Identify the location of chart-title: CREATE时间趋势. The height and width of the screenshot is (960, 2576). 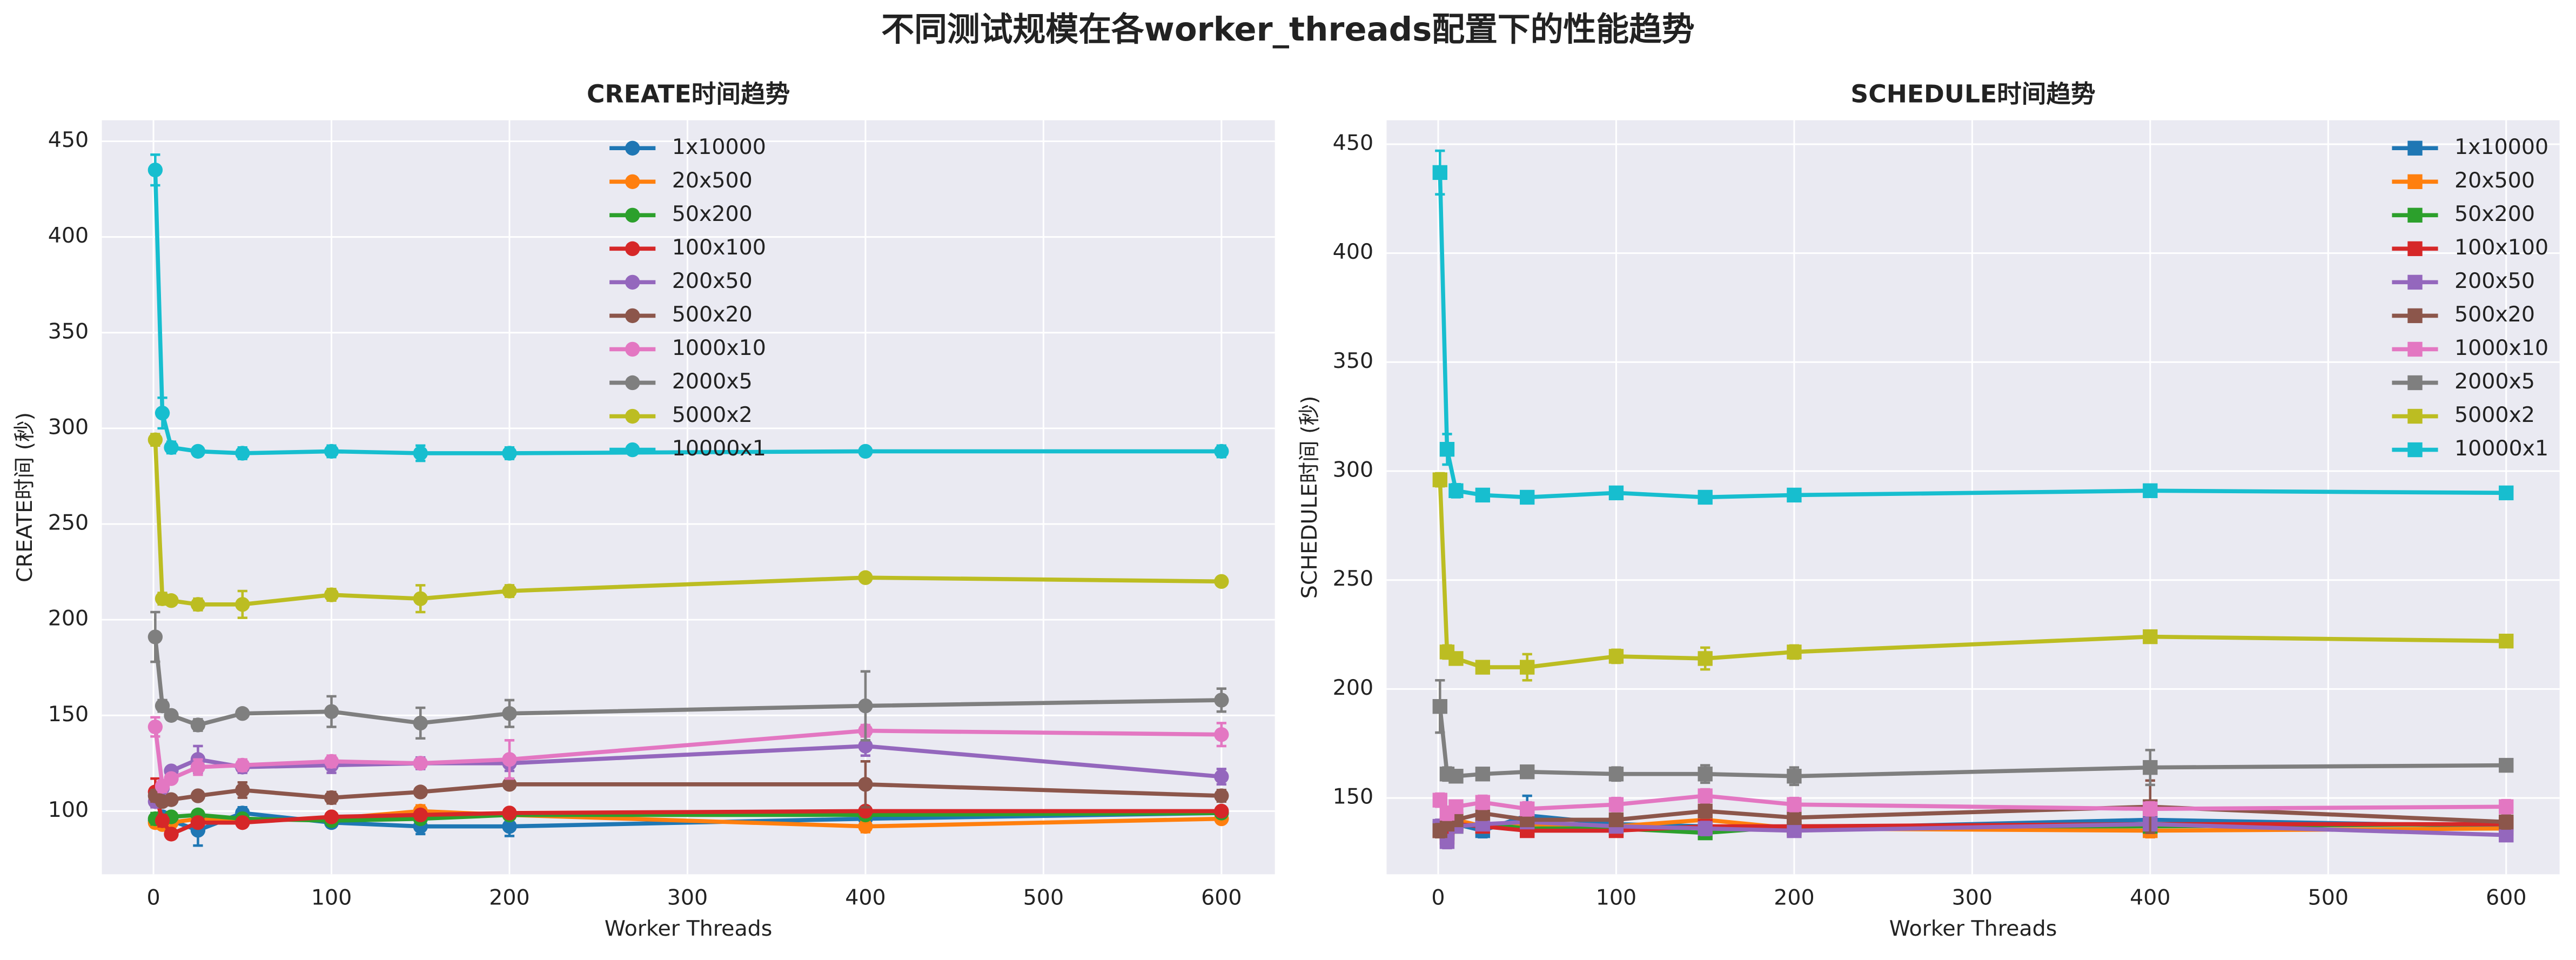
(688, 93).